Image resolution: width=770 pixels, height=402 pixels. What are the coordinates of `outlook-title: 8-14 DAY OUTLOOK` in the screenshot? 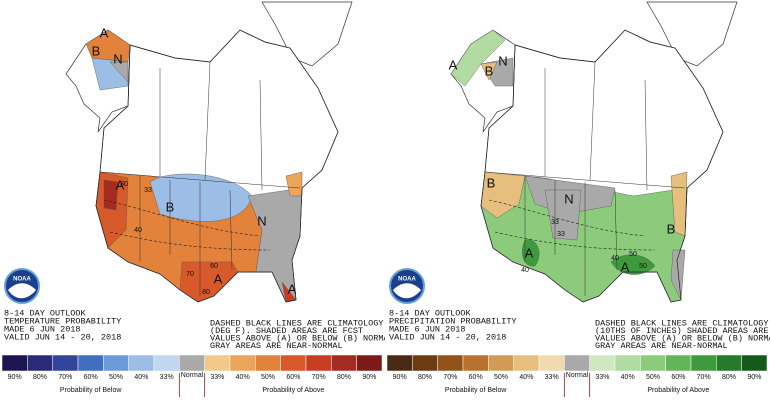 It's located at (430, 313).